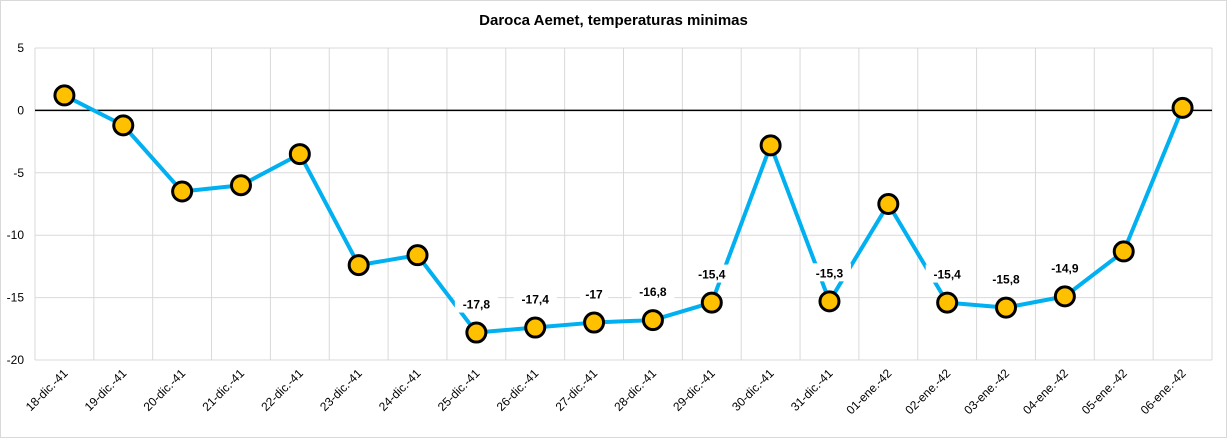 The width and height of the screenshot is (1227, 438). What do you see at coordinates (20, 48) in the screenshot?
I see `y-tick-label: 5` at bounding box center [20, 48].